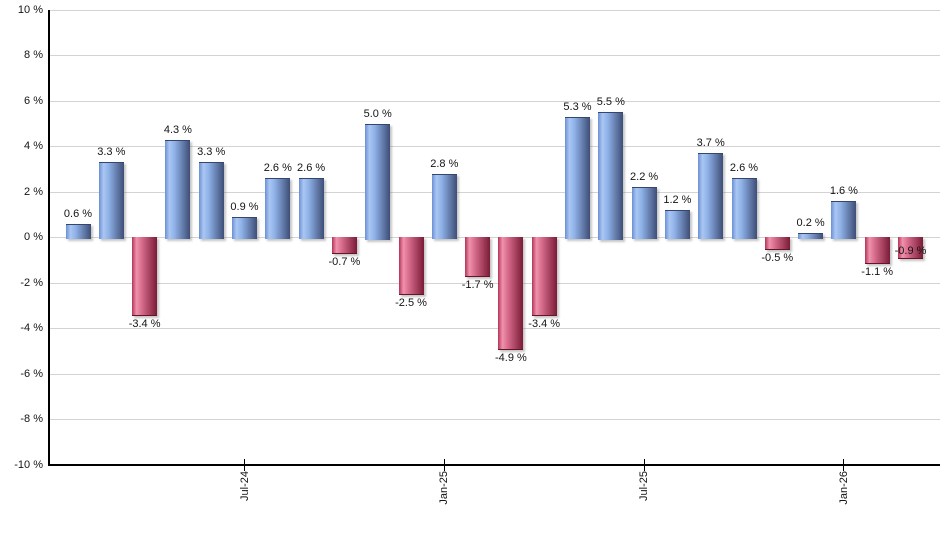 Image resolution: width=940 pixels, height=550 pixels. I want to click on y-tick-label: 4 %, so click(33, 146).